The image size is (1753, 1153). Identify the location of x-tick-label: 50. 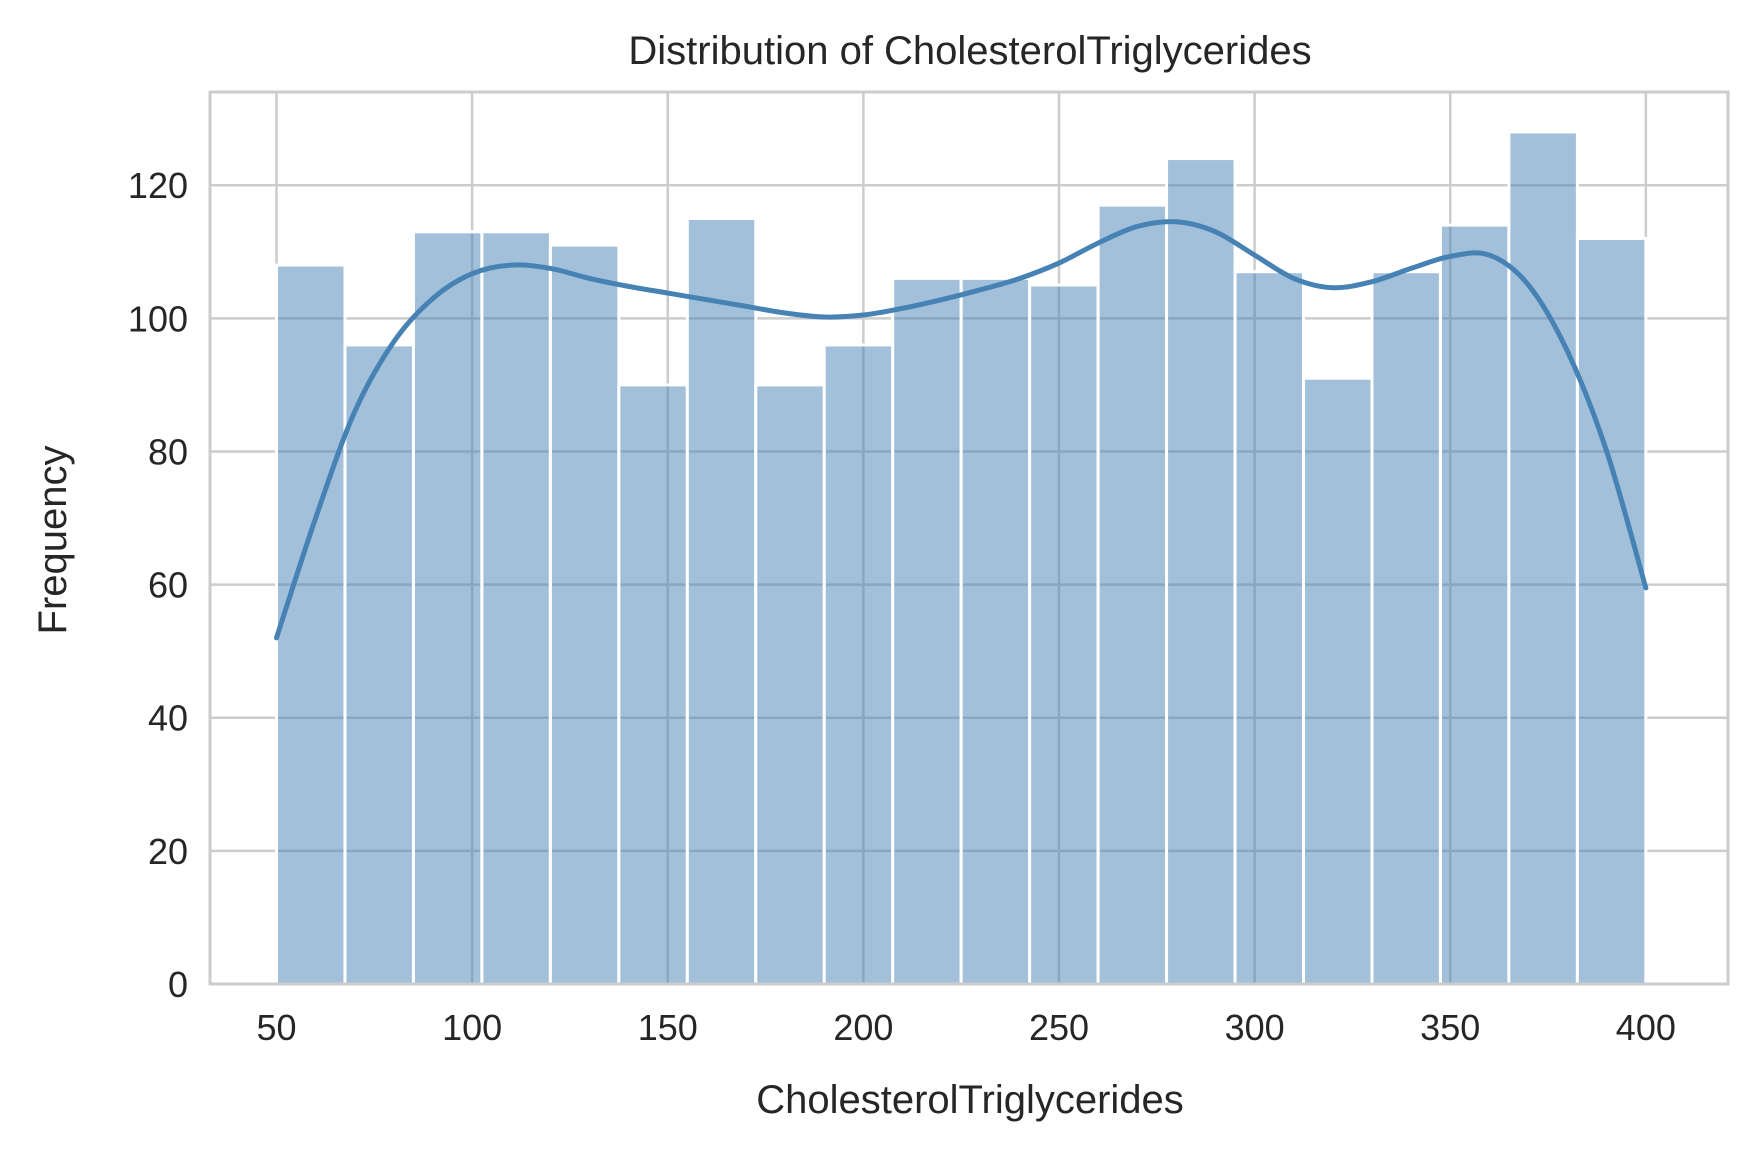
(276, 1027).